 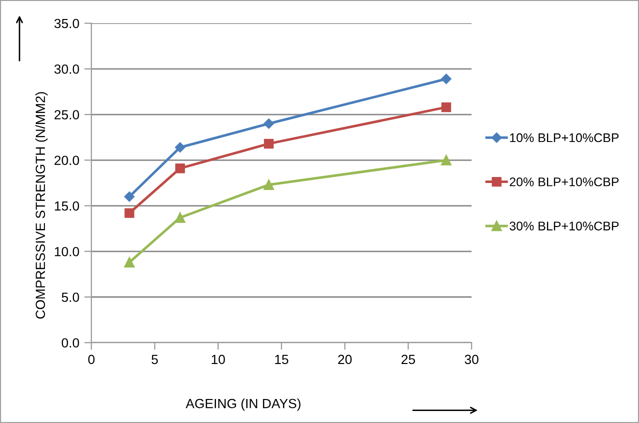 I want to click on legend-label: 20% BLP+10%CBP, so click(x=564, y=181).